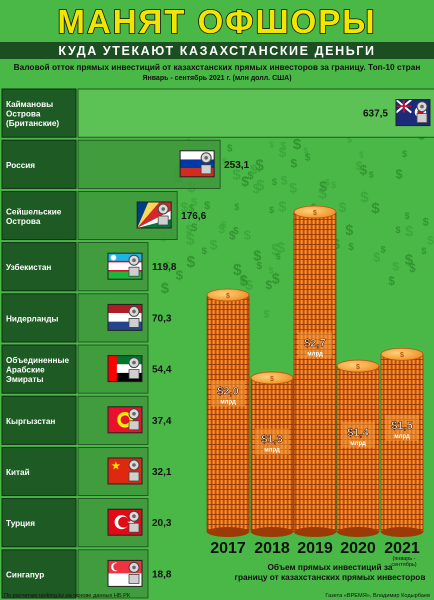  I want to click on coin-chart-caption-line1: Объем прямых инвестиций за, so click(329, 567).